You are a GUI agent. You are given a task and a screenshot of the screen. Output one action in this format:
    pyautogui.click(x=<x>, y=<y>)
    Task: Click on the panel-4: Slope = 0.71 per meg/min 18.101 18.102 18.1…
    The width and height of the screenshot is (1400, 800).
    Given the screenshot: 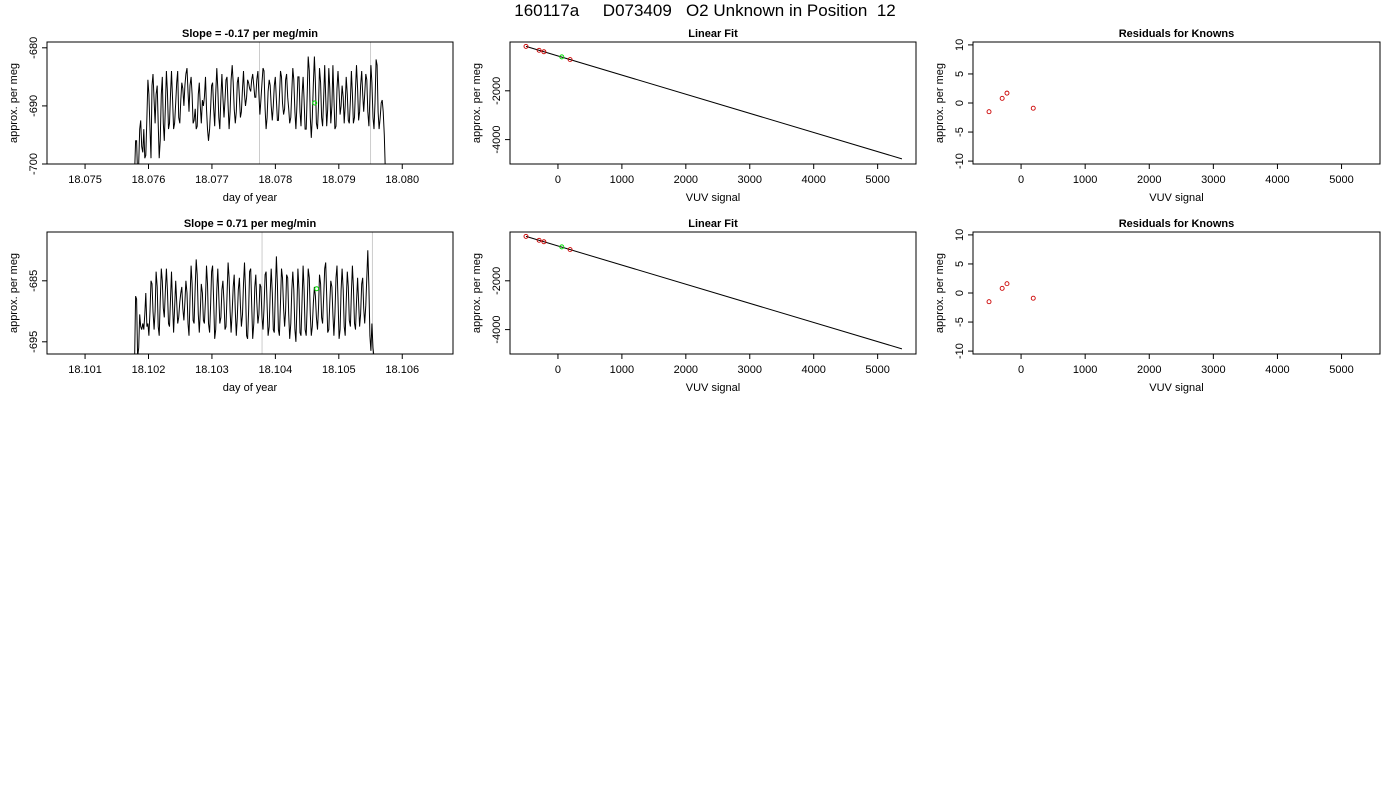 What is the action you would take?
    pyautogui.click(x=231, y=306)
    